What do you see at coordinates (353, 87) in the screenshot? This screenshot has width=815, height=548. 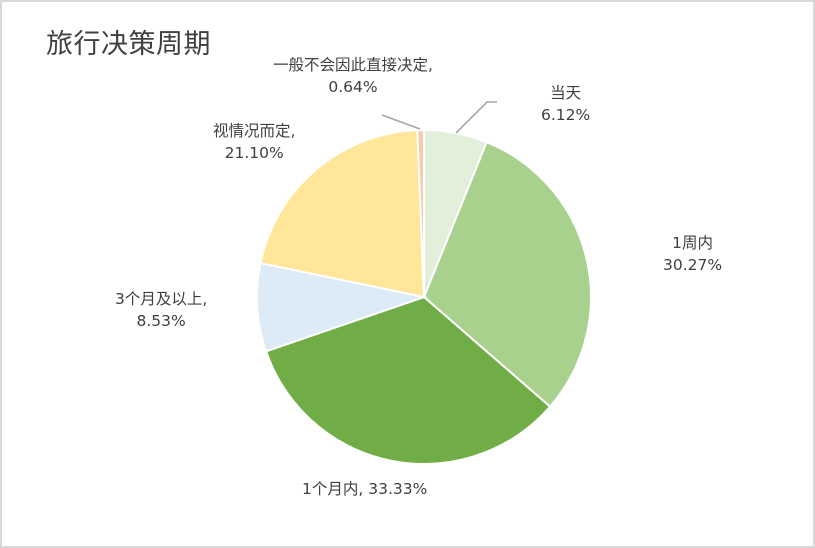 I see `label-never-value: 0.64%` at bounding box center [353, 87].